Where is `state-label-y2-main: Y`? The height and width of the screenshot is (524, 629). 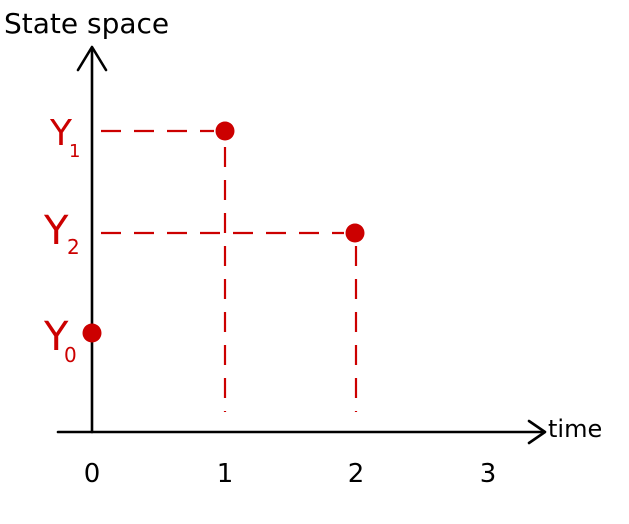 state-label-y2-main: Y is located at coordinates (56, 231).